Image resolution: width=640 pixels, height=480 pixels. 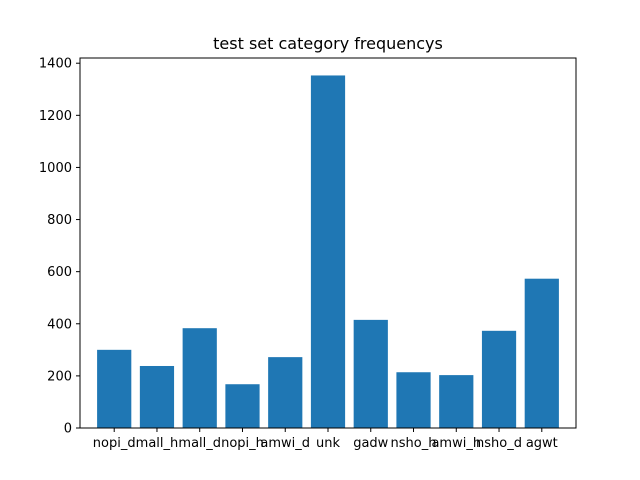 I want to click on x-tick-label: mall_h, so click(x=157, y=443).